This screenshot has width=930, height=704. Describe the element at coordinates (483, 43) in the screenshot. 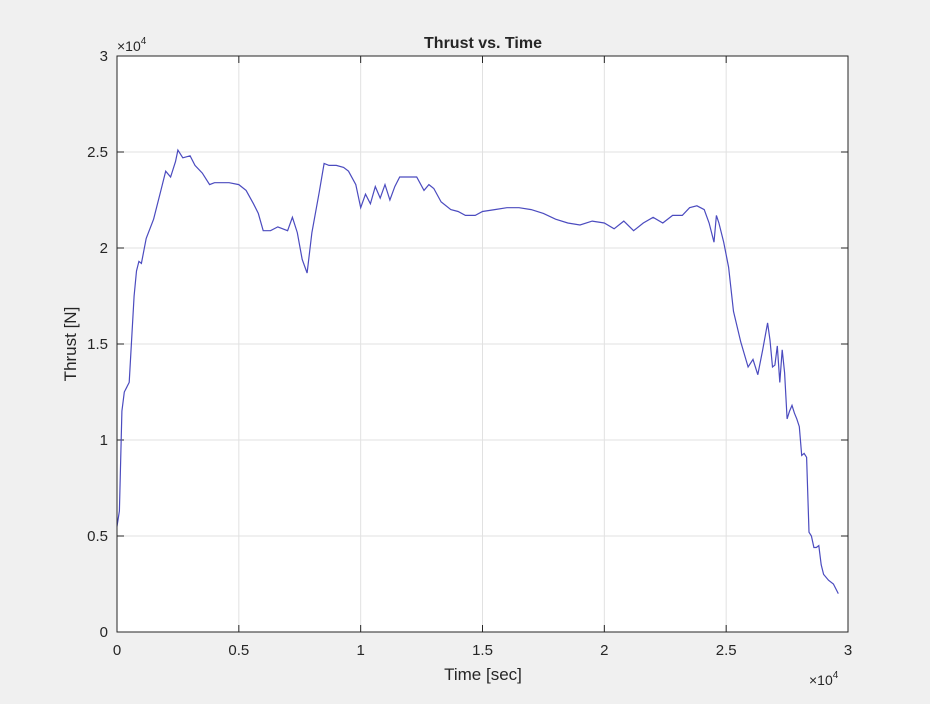

I see `chart-title: Thrust vs. Time` at that location.